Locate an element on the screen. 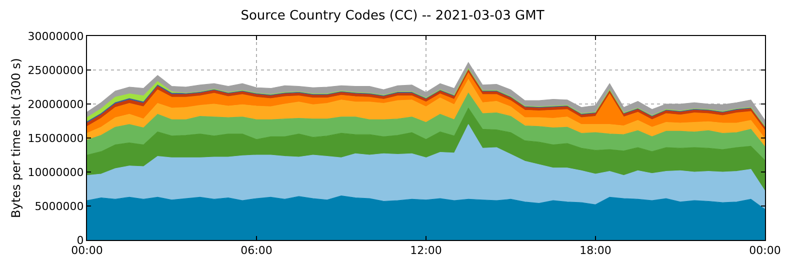  y-tick-label: 30000000 is located at coordinates (56, 36).